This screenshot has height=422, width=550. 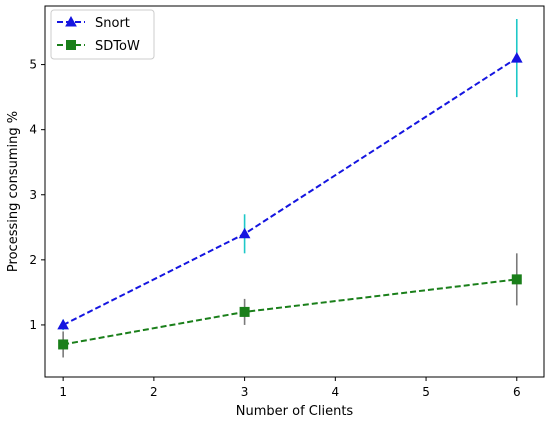 I want to click on y-axis-ticks: 1 2 3 4 5, so click(x=37, y=195).